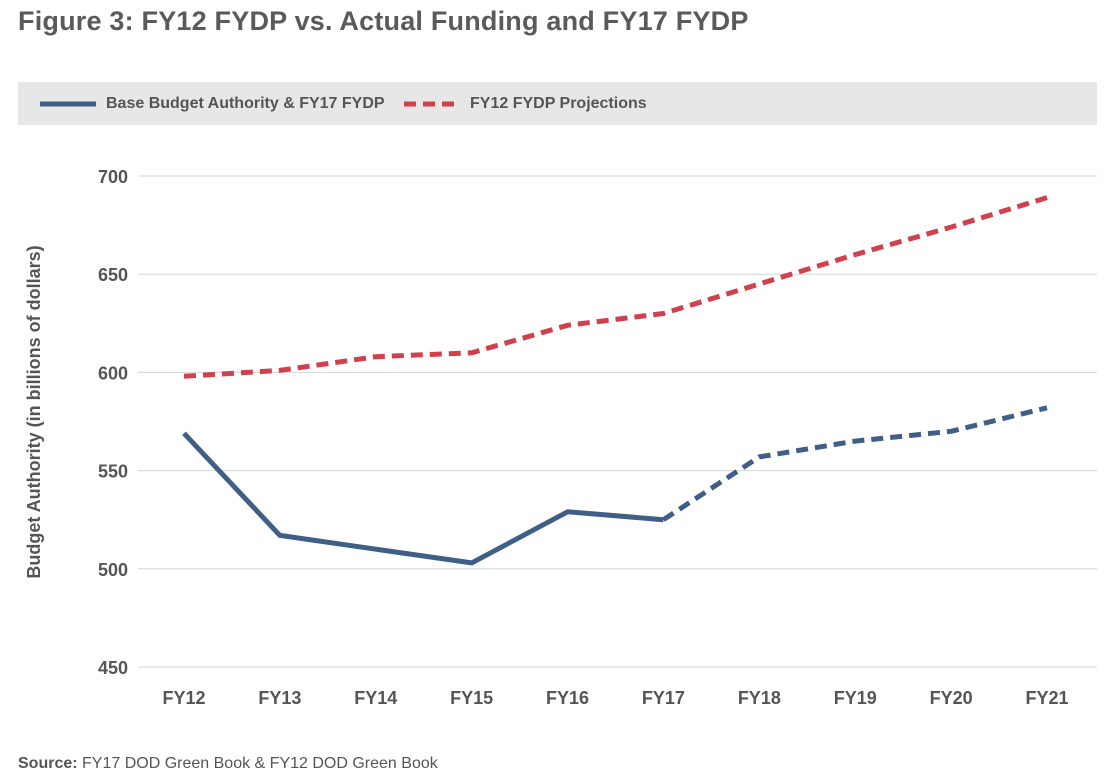 The image size is (1109, 779). Describe the element at coordinates (432, 103) in the screenshot. I see `legend-swatch-fy12` at that location.